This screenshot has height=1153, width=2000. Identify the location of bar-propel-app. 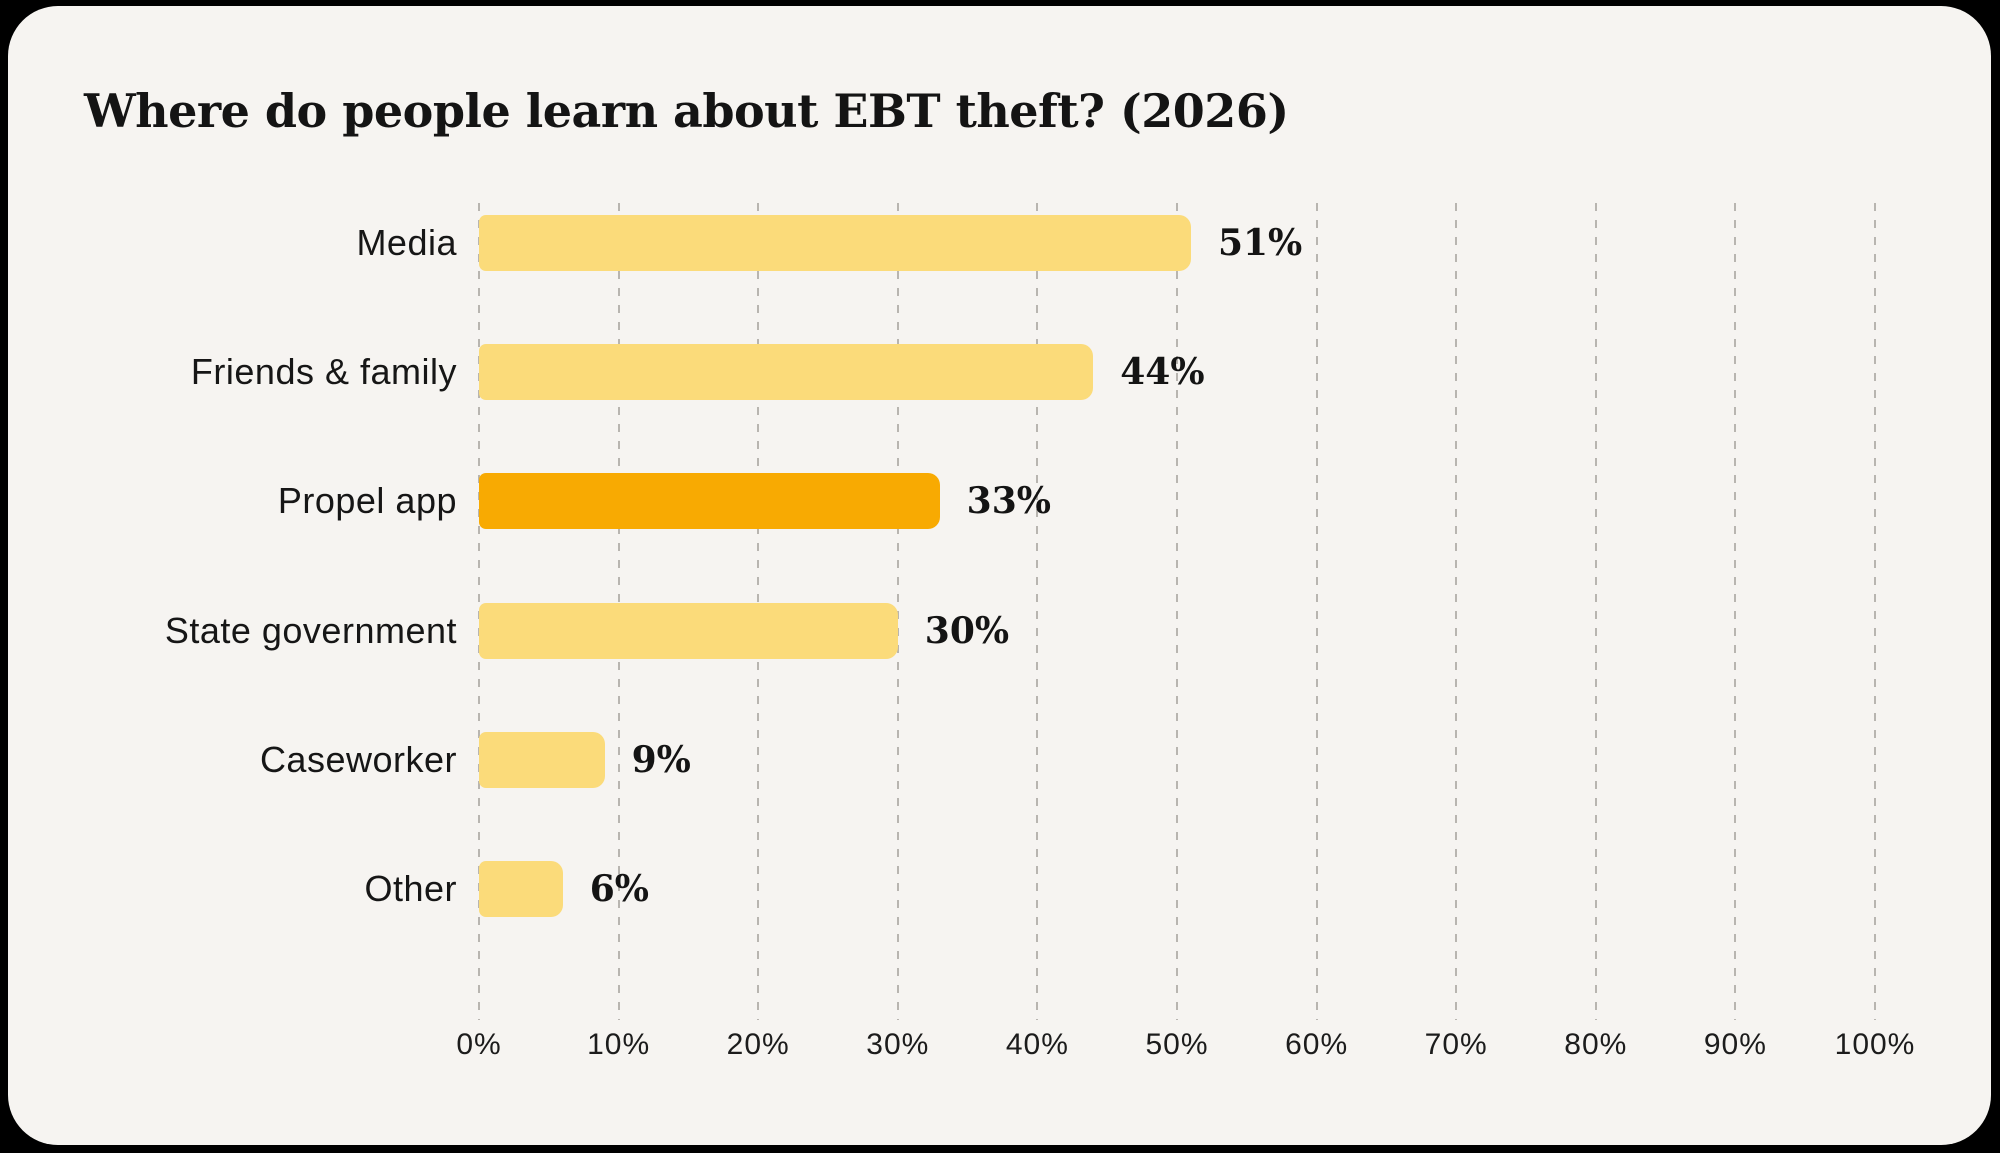
(709, 501).